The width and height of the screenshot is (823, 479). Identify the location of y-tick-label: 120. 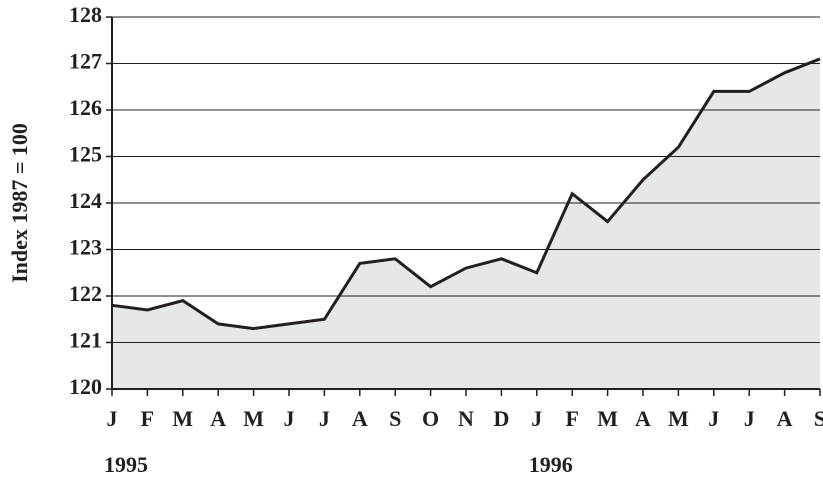
(85, 386).